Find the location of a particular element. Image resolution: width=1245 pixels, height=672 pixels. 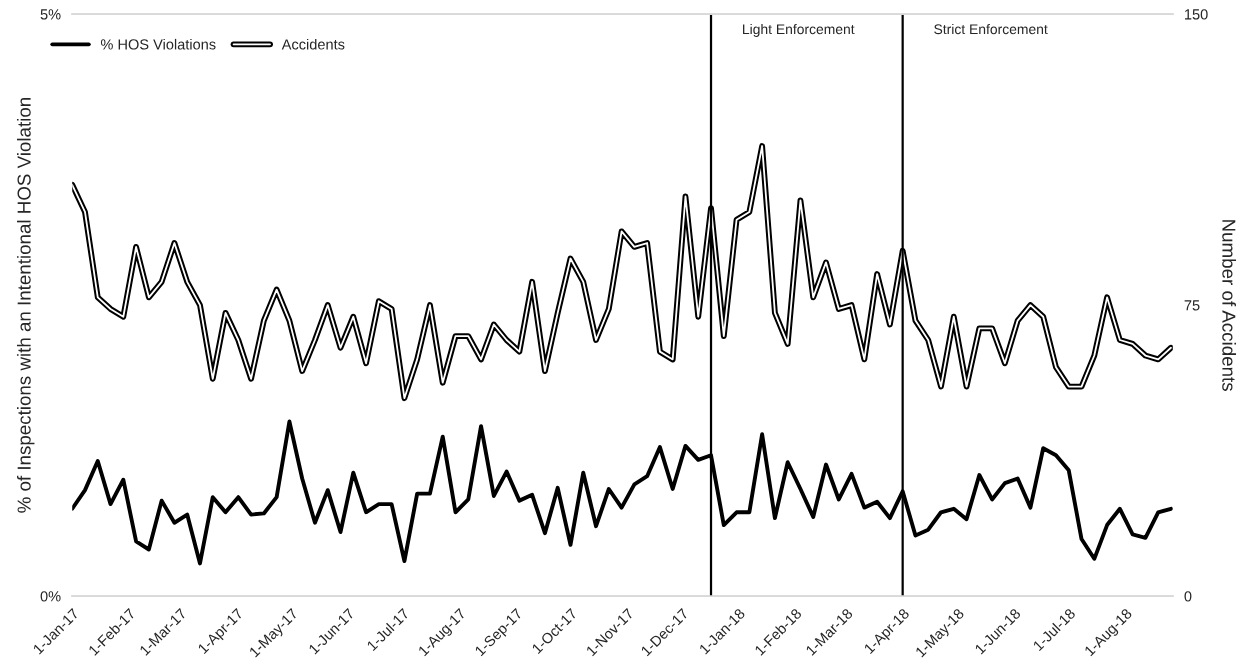

y2-tick-label: 0 is located at coordinates (1188, 596).